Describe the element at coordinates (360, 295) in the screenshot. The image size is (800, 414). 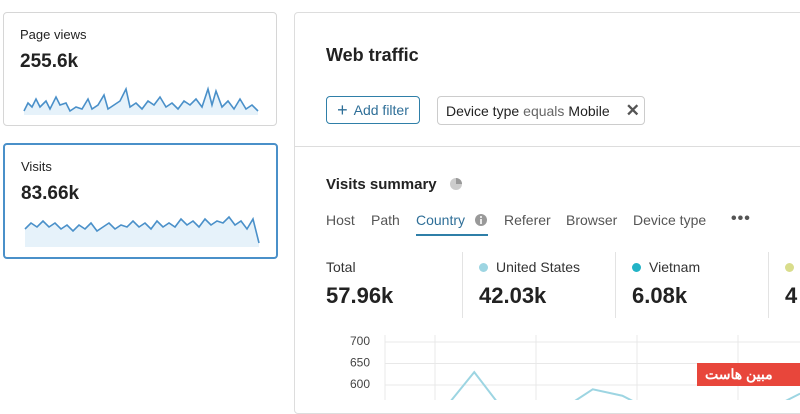
I see `metric-value: 57.96k` at that location.